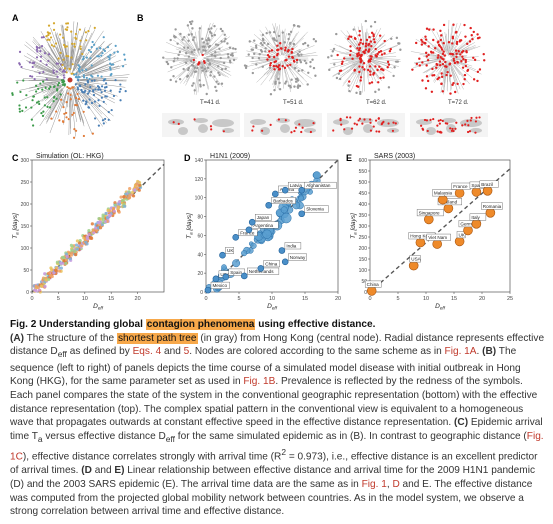 The image size is (553, 524). Describe the element at coordinates (354, 226) in the screenshot. I see `y-axis-label: Ta [days]` at that location.